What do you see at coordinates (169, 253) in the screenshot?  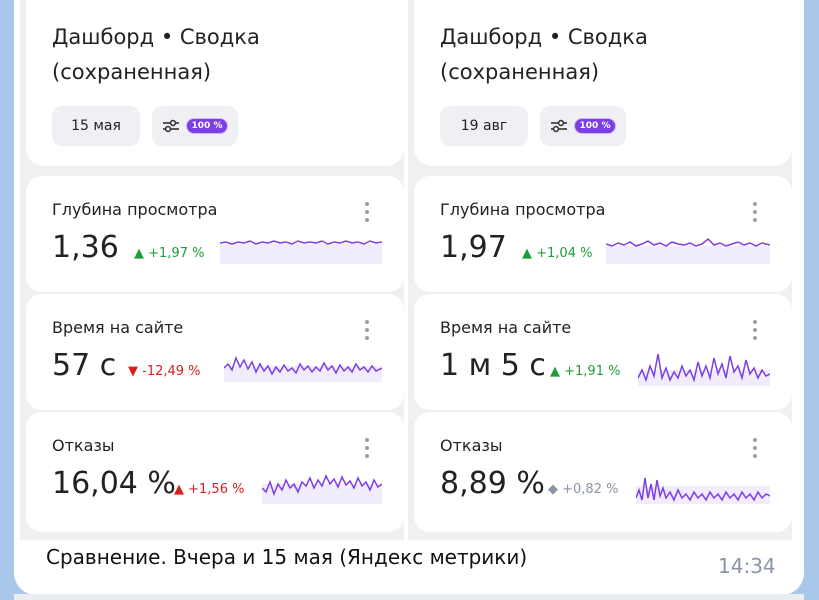 I see `metric-delta: ▲ +1,97 %` at bounding box center [169, 253].